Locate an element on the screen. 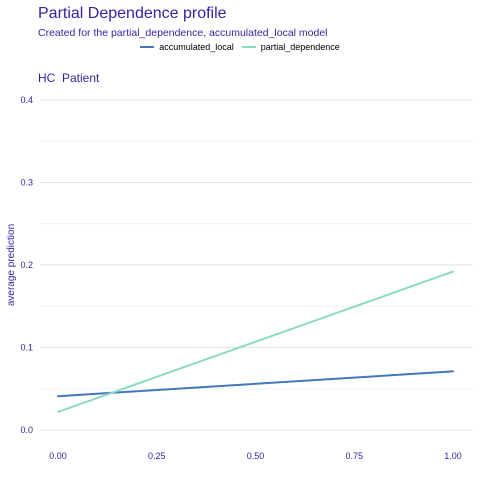 The height and width of the screenshot is (480, 480). legend-item-accumulated-local: accumulated_local is located at coordinates (187, 47).